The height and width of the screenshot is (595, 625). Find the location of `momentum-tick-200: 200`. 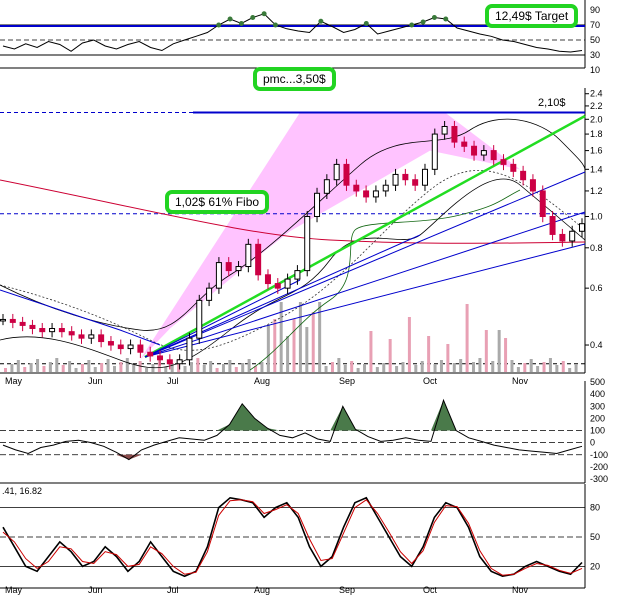

momentum-tick-200: 200 is located at coordinates (597, 418).